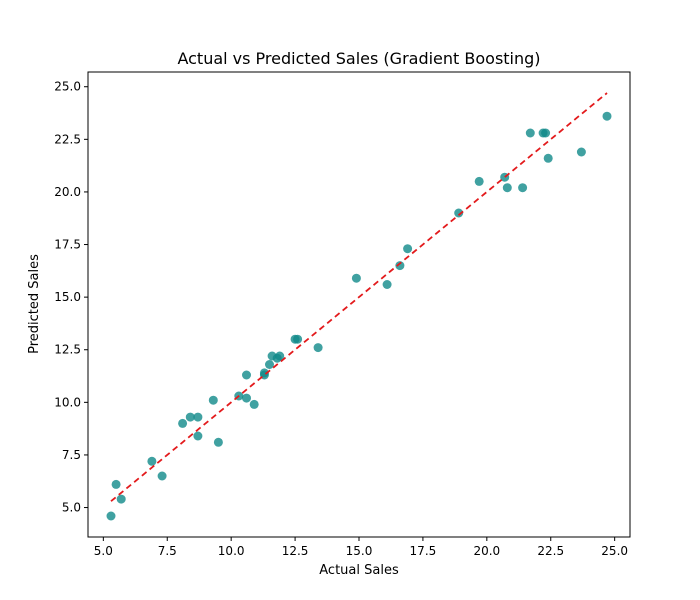 The image size is (700, 600). I want to click on x-tick-label: 17.5, so click(423, 551).